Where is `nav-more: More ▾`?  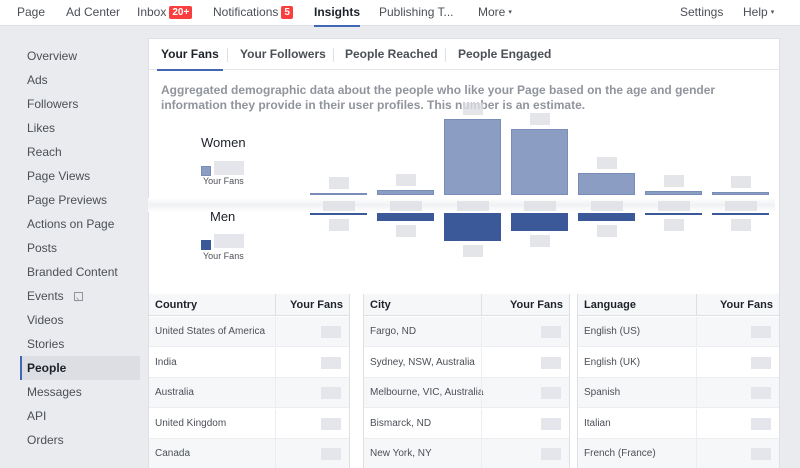
nav-more: More ▾ is located at coordinates (495, 13).